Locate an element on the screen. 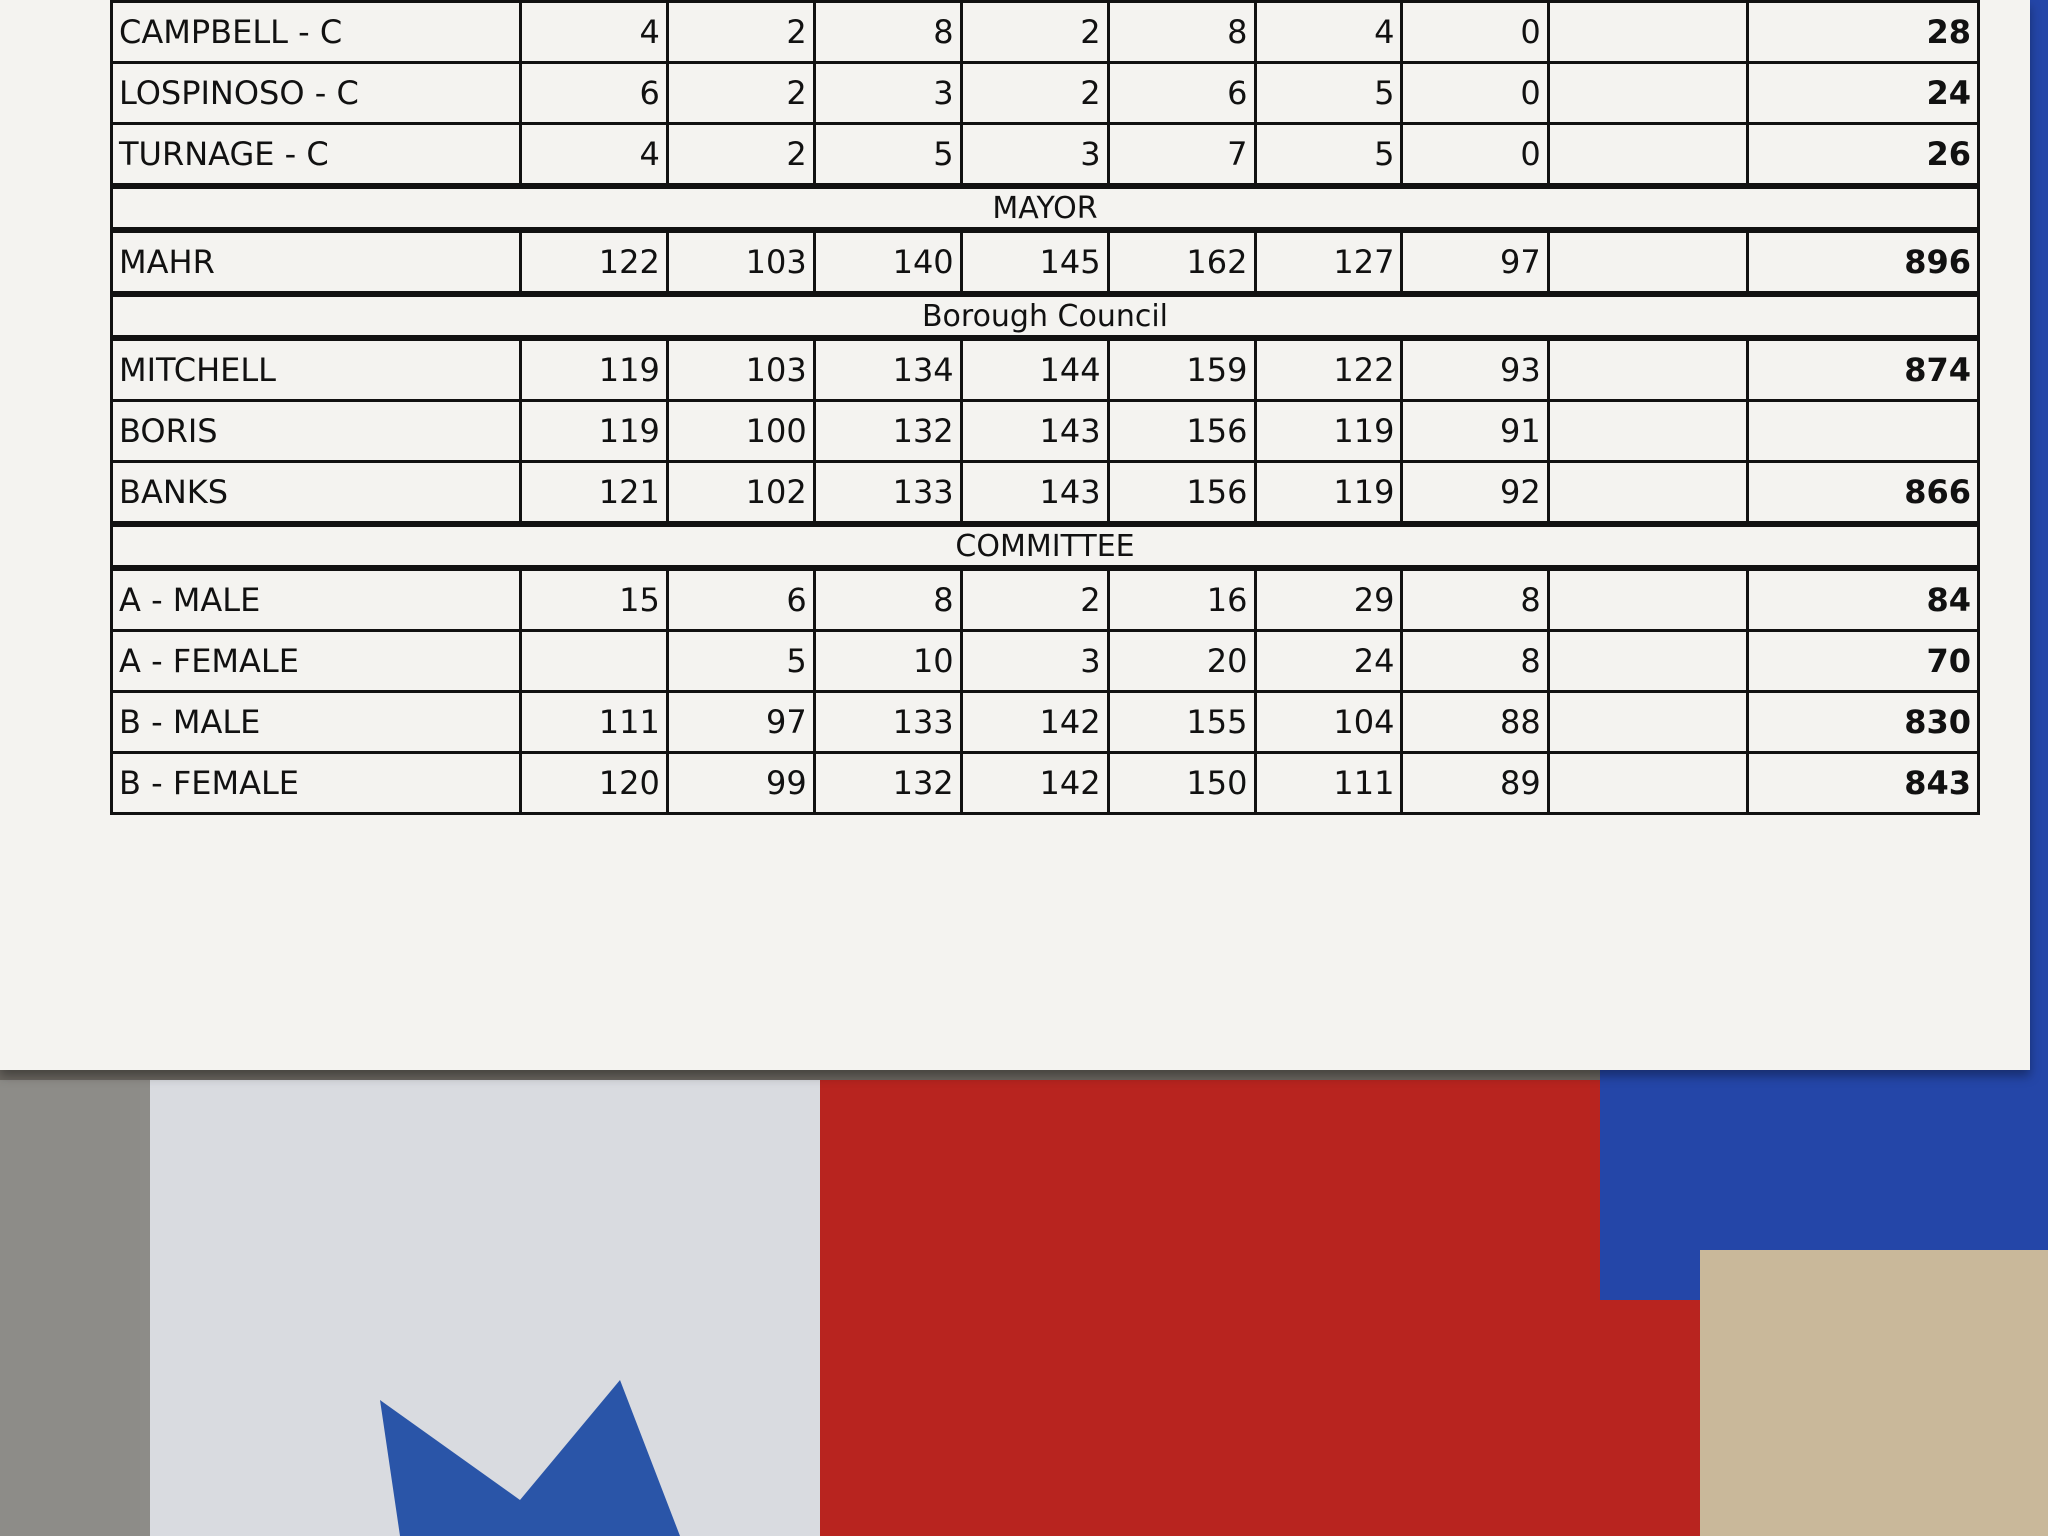 This screenshot has width=2048, height=1536. vote-count: 100 is located at coordinates (740, 431).